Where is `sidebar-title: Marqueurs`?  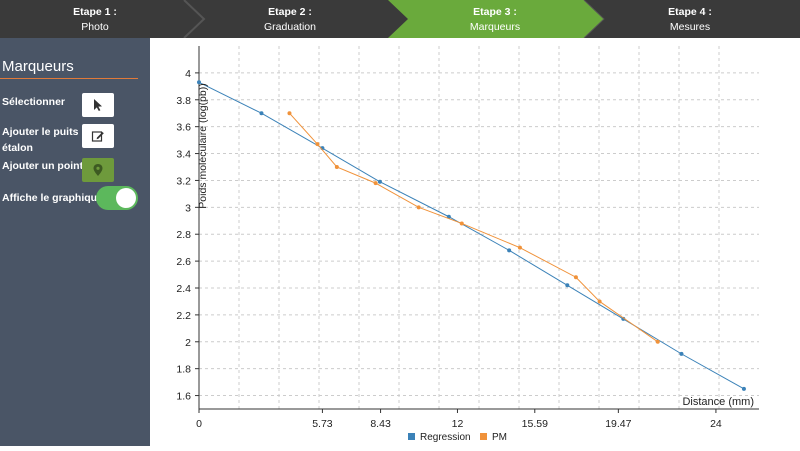
sidebar-title: Marqueurs is located at coordinates (38, 66).